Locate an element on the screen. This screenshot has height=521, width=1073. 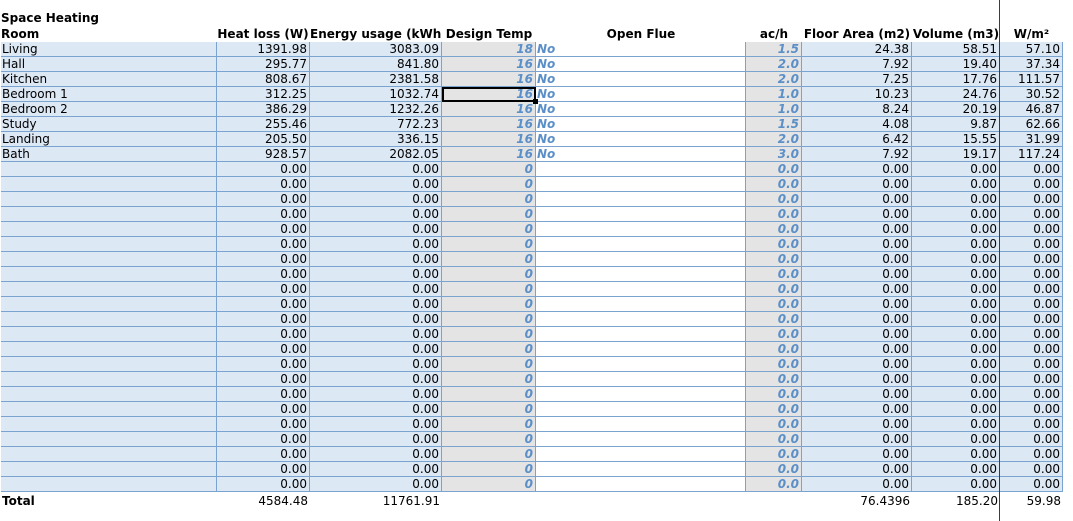
cell-wm2: 46.87 is located at coordinates (1031, 109).